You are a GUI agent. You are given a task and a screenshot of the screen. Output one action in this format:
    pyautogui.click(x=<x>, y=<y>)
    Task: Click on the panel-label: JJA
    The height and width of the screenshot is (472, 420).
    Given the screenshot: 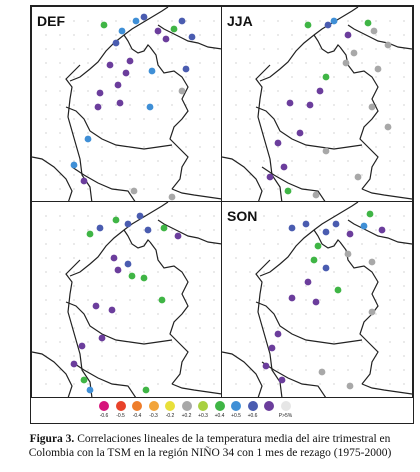 What is the action you would take?
    pyautogui.click(x=240, y=21)
    